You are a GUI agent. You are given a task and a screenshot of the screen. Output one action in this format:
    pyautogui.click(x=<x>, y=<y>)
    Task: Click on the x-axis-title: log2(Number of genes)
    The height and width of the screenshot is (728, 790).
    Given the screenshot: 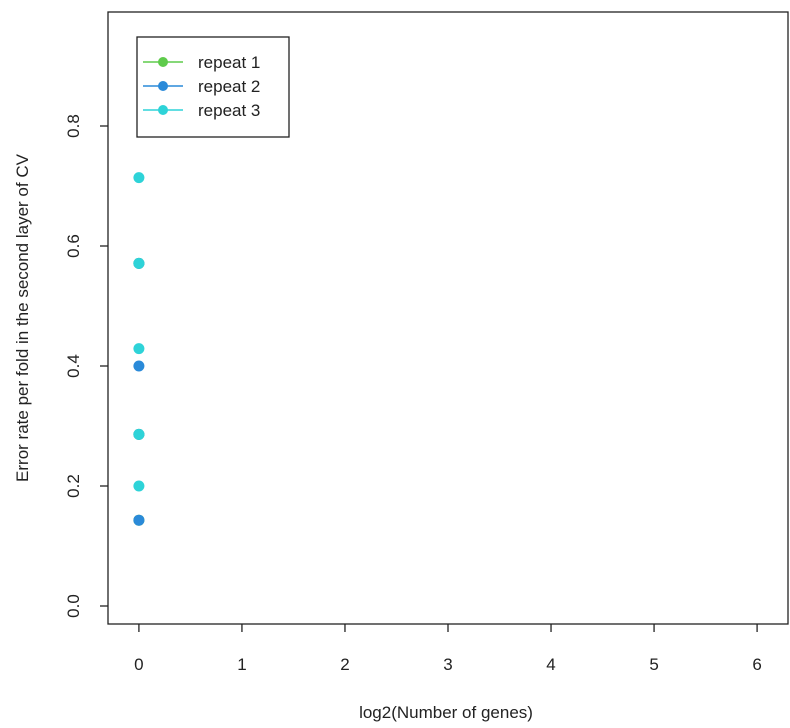 What is the action you would take?
    pyautogui.click(x=446, y=712)
    